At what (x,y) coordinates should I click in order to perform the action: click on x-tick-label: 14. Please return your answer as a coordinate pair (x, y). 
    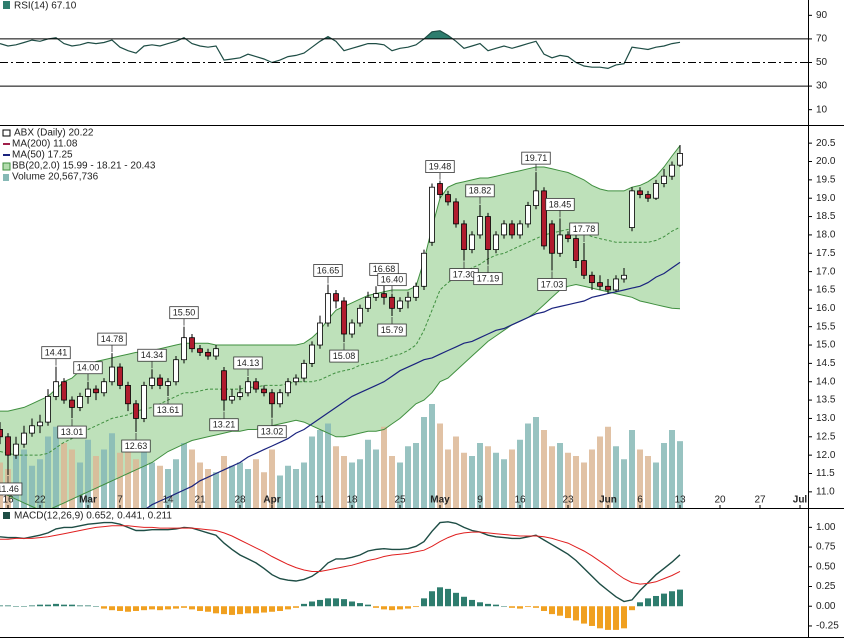
    Looking at the image, I should click on (168, 500).